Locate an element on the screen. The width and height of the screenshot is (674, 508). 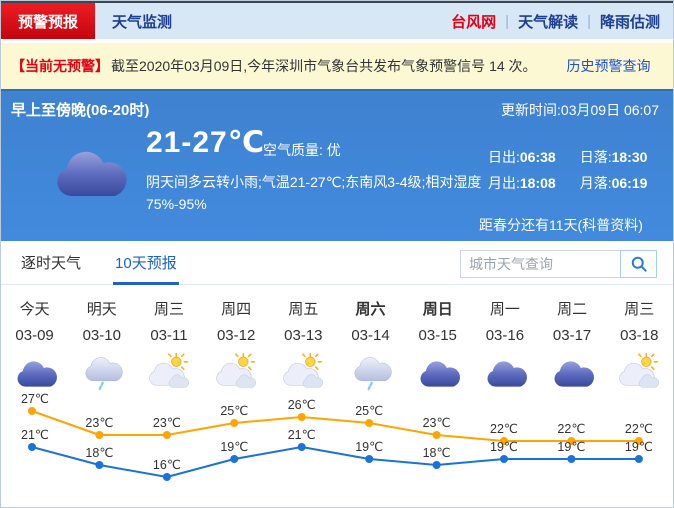
forecast-day-column: 周一 03-16 is located at coordinates (504, 344).